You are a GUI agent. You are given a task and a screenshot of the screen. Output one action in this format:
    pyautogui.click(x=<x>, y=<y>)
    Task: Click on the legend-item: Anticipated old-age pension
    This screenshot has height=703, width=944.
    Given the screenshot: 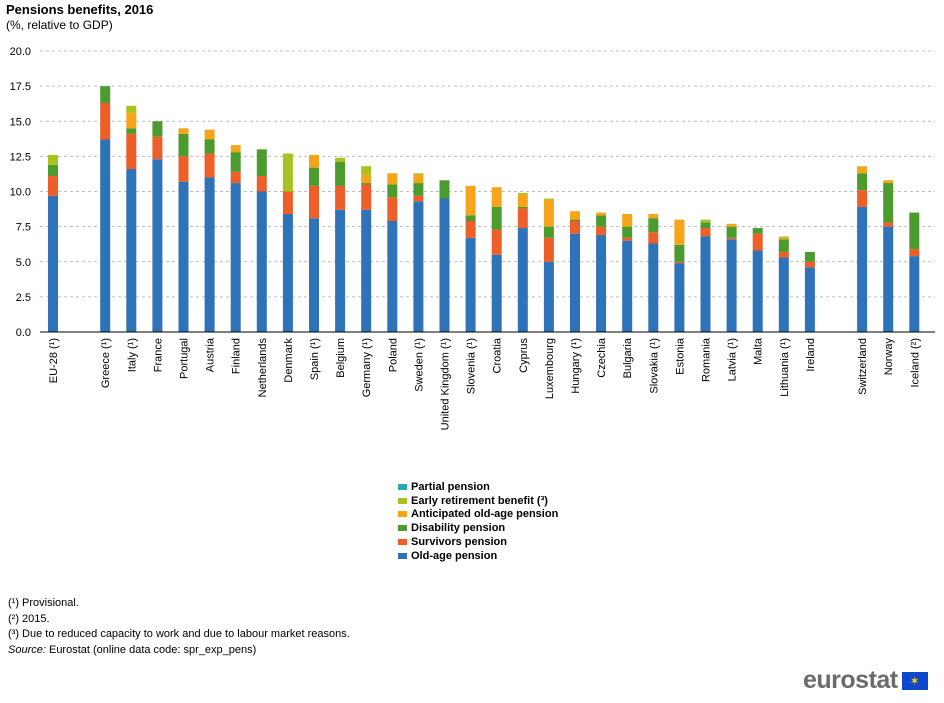 What is the action you would take?
    pyautogui.click(x=478, y=515)
    